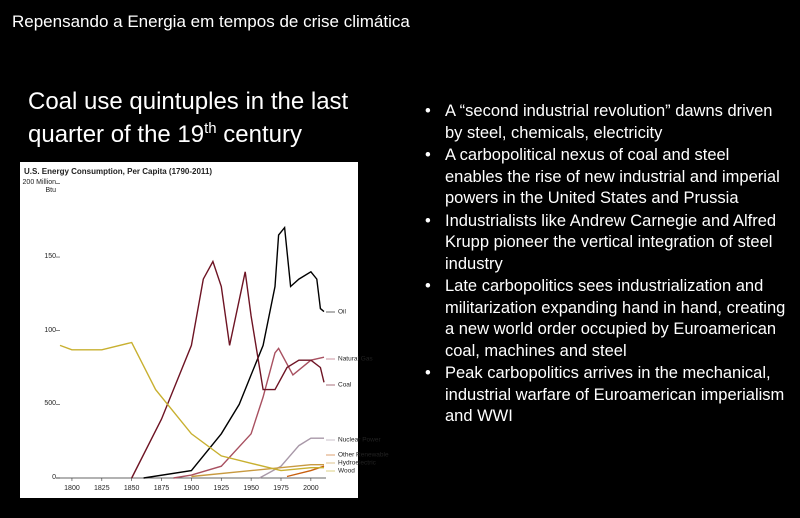 The height and width of the screenshot is (518, 800). I want to click on slide-title-text: quarter of the 19, so click(116, 134).